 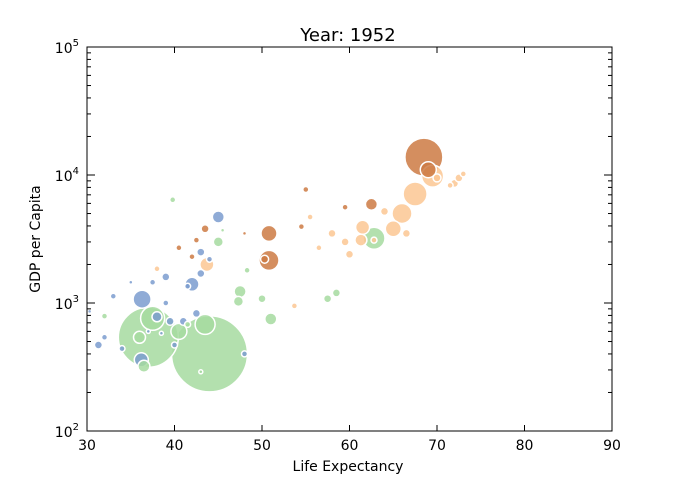 What do you see at coordinates (247, 270) in the screenshot?
I see `bubble-s1-p15` at bounding box center [247, 270].